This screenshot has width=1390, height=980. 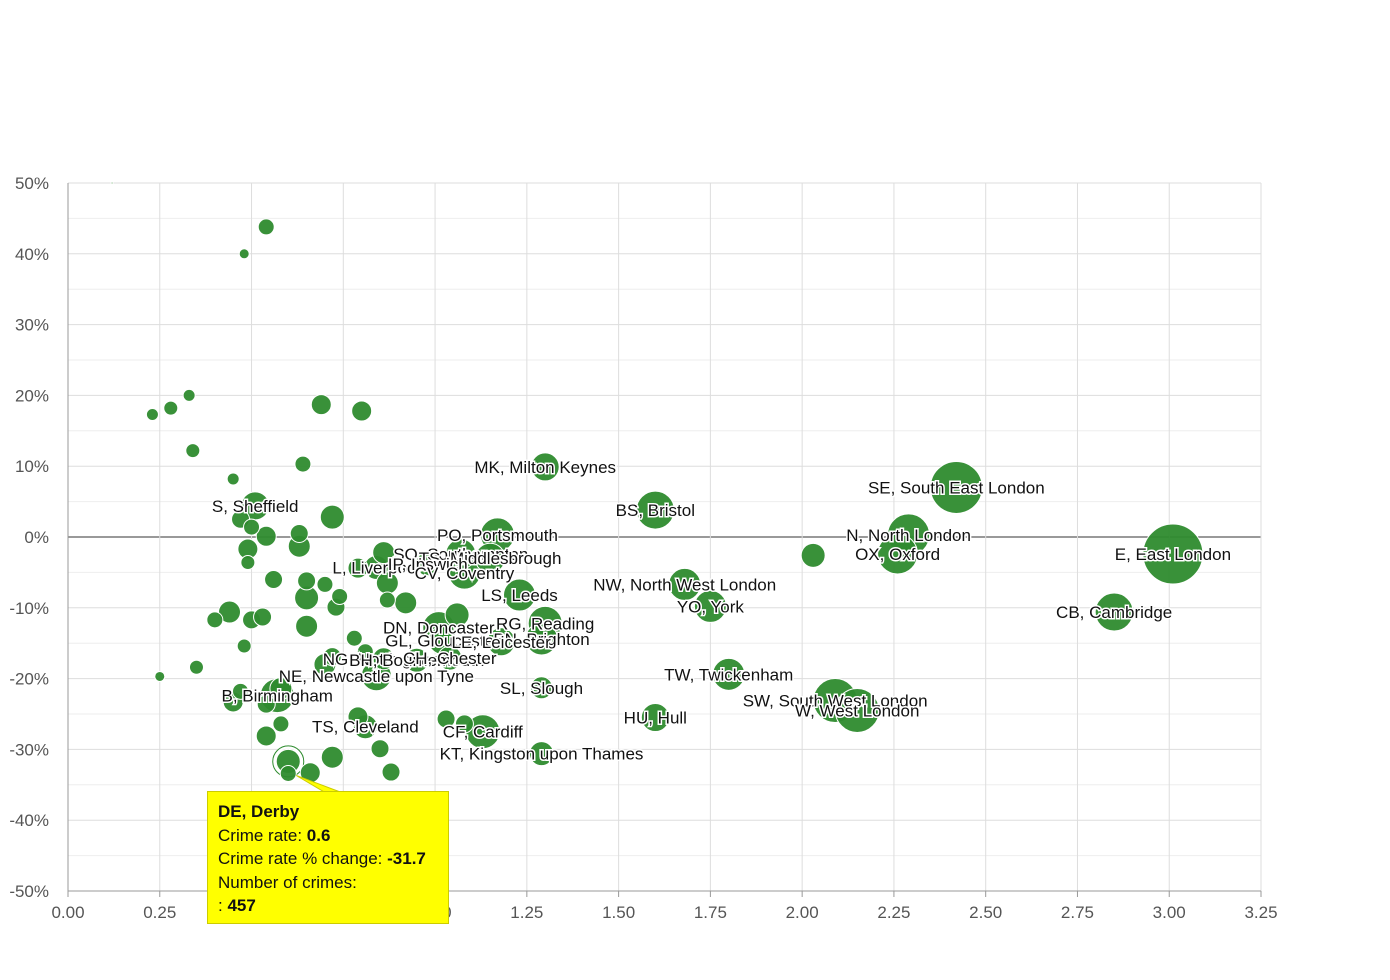 I want to click on bubble-label: E, East London, so click(x=1173, y=554).